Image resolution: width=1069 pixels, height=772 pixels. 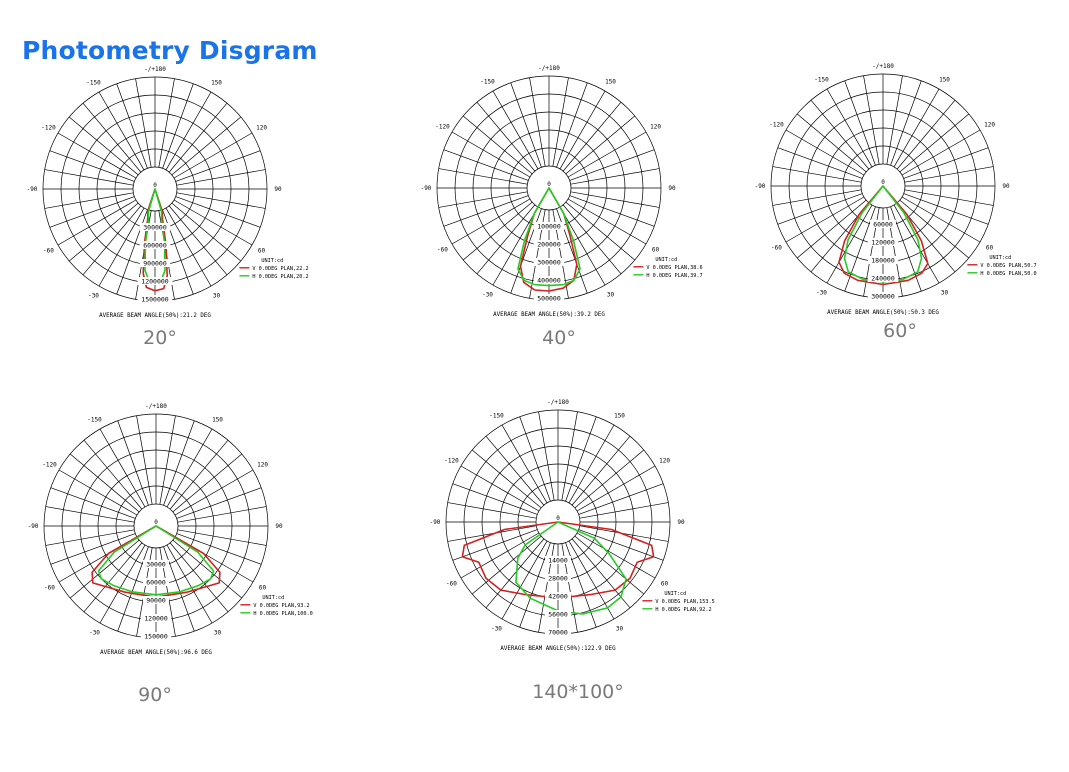 What do you see at coordinates (681, 522) in the screenshot?
I see `angle-label: 90` at bounding box center [681, 522].